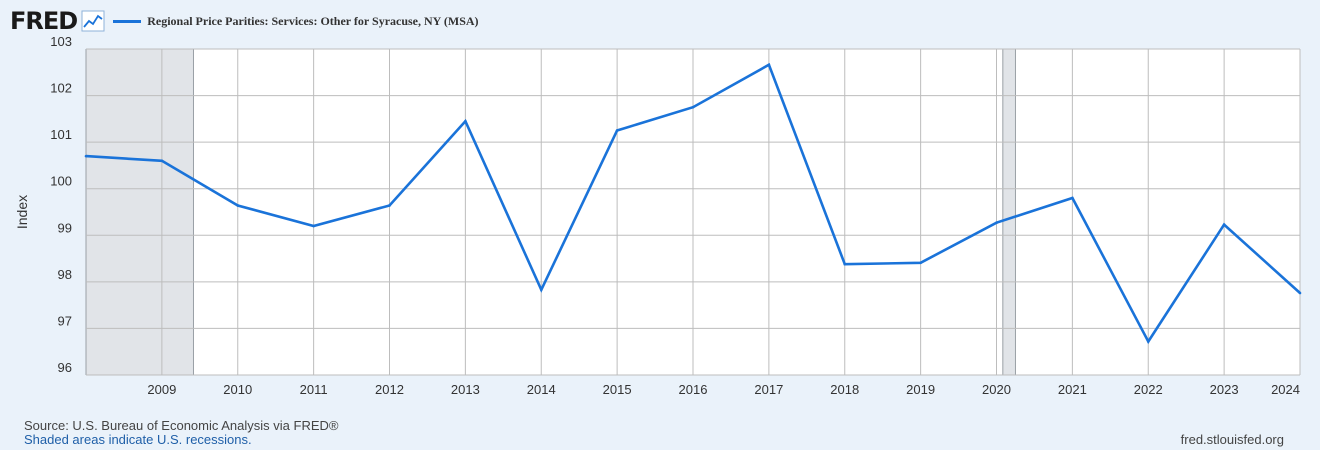  What do you see at coordinates (1224, 389) in the screenshot?
I see `x-tick-label-2023: 2023` at bounding box center [1224, 389].